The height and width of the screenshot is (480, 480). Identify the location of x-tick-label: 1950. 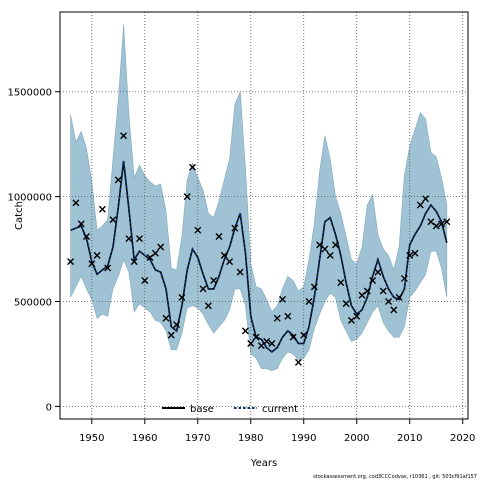
(91, 438).